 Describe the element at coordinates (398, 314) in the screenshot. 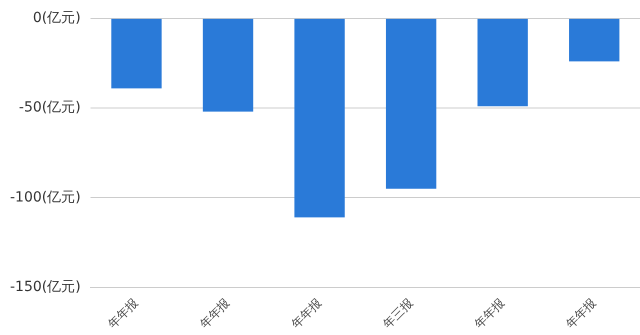

I see `x-tick-label: 年三报` at that location.